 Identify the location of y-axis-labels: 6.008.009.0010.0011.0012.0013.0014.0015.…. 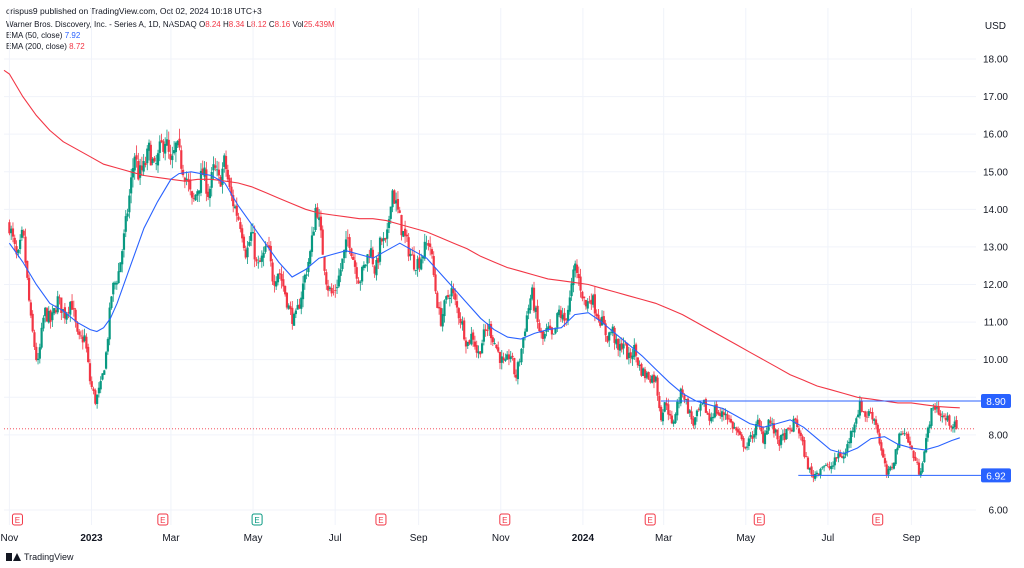
(995, 286).